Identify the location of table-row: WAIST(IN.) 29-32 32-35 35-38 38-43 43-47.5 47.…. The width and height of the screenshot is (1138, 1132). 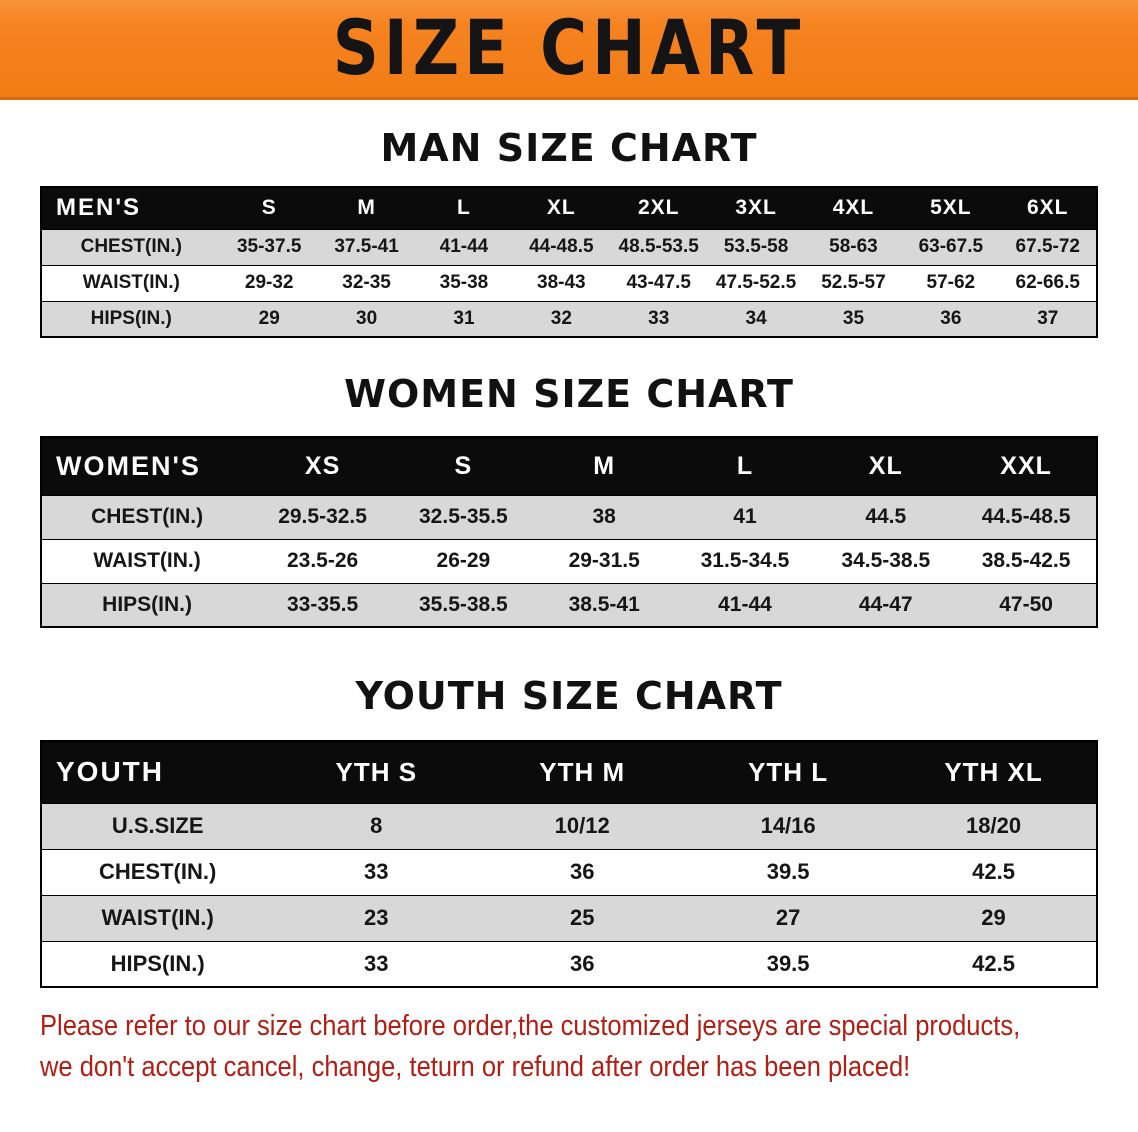
(569, 282).